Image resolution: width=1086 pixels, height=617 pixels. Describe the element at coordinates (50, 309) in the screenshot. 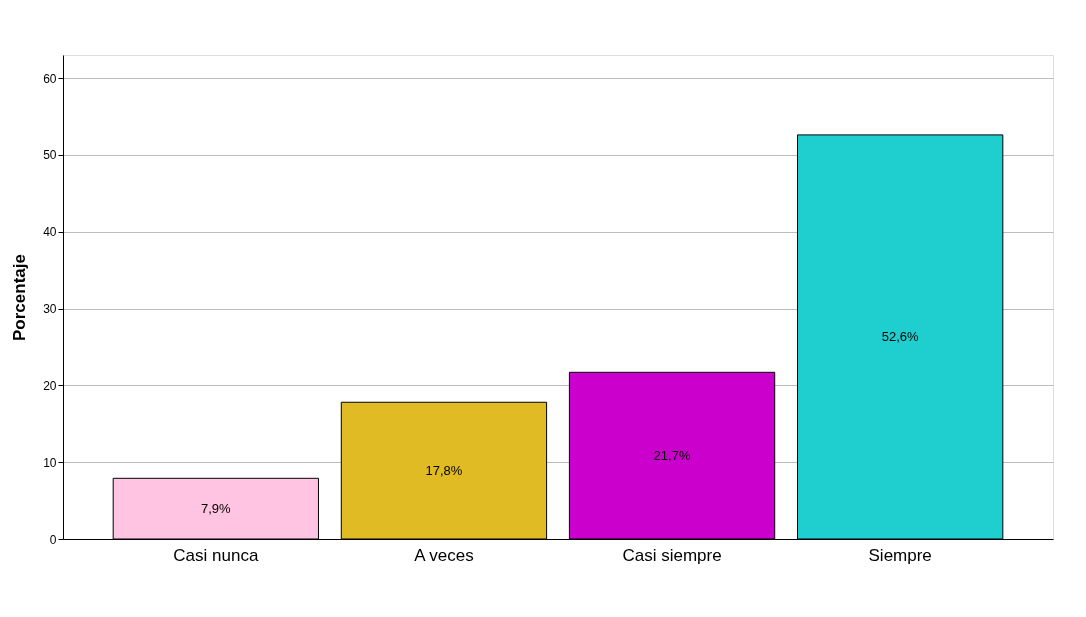

I see `y-tick-label: 30` at that location.